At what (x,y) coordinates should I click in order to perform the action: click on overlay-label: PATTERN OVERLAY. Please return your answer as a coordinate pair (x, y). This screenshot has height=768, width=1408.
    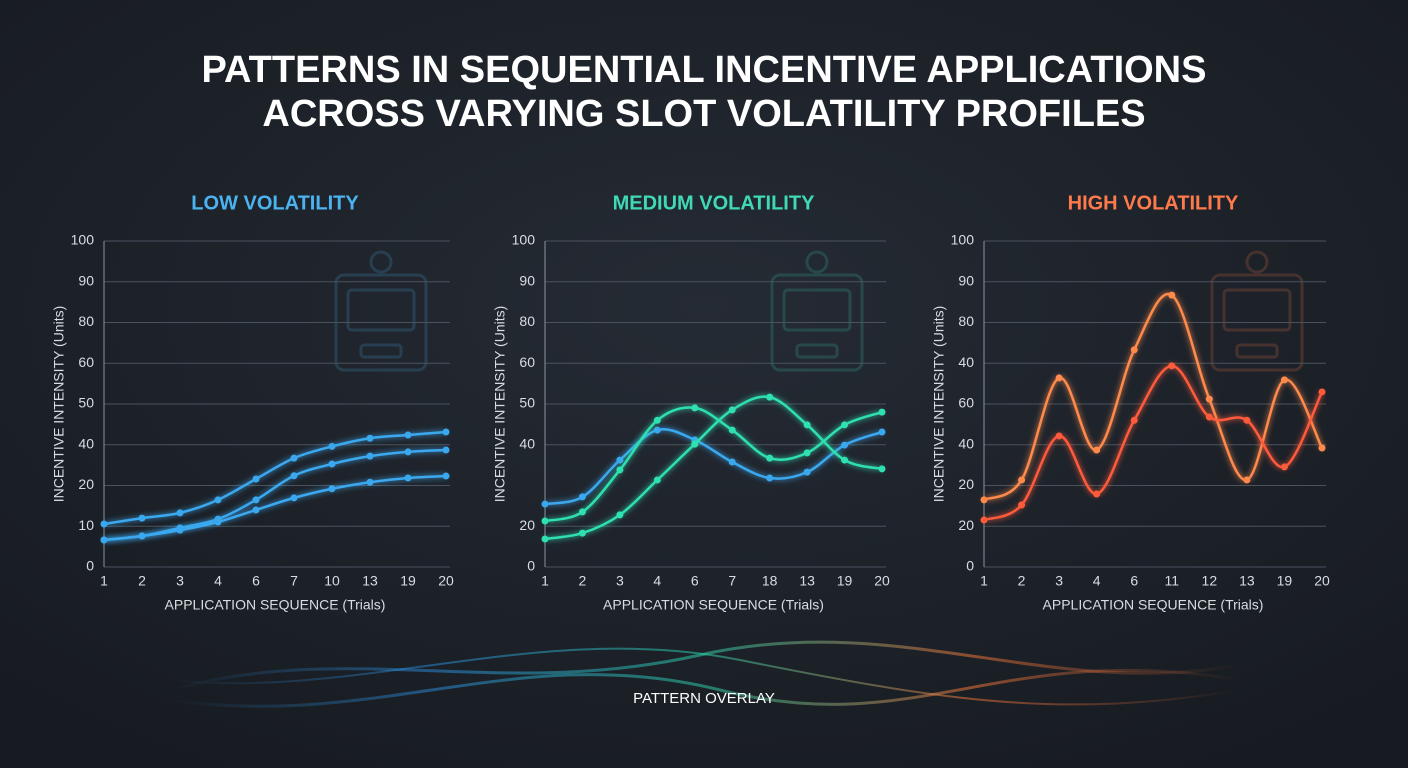
    Looking at the image, I should click on (704, 698).